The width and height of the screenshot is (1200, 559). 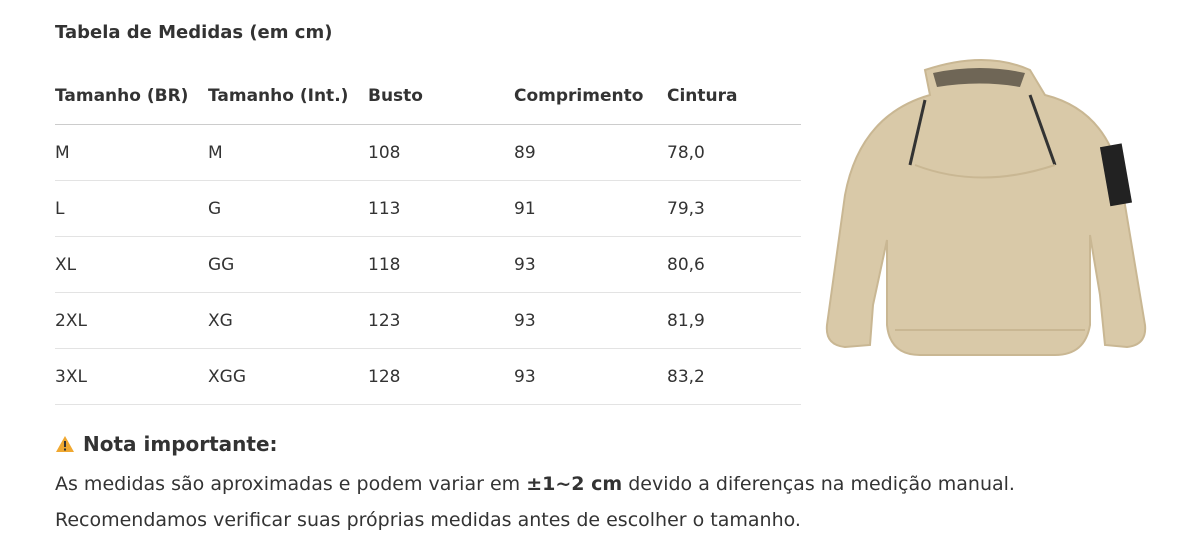 I want to click on cell-size-int: XG, so click(x=288, y=320).